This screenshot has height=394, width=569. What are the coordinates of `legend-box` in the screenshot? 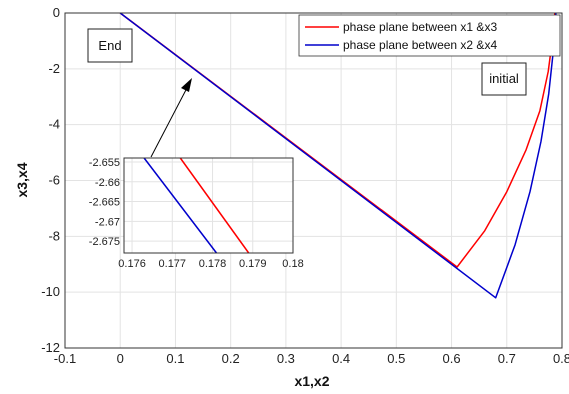 It's located at (429, 35).